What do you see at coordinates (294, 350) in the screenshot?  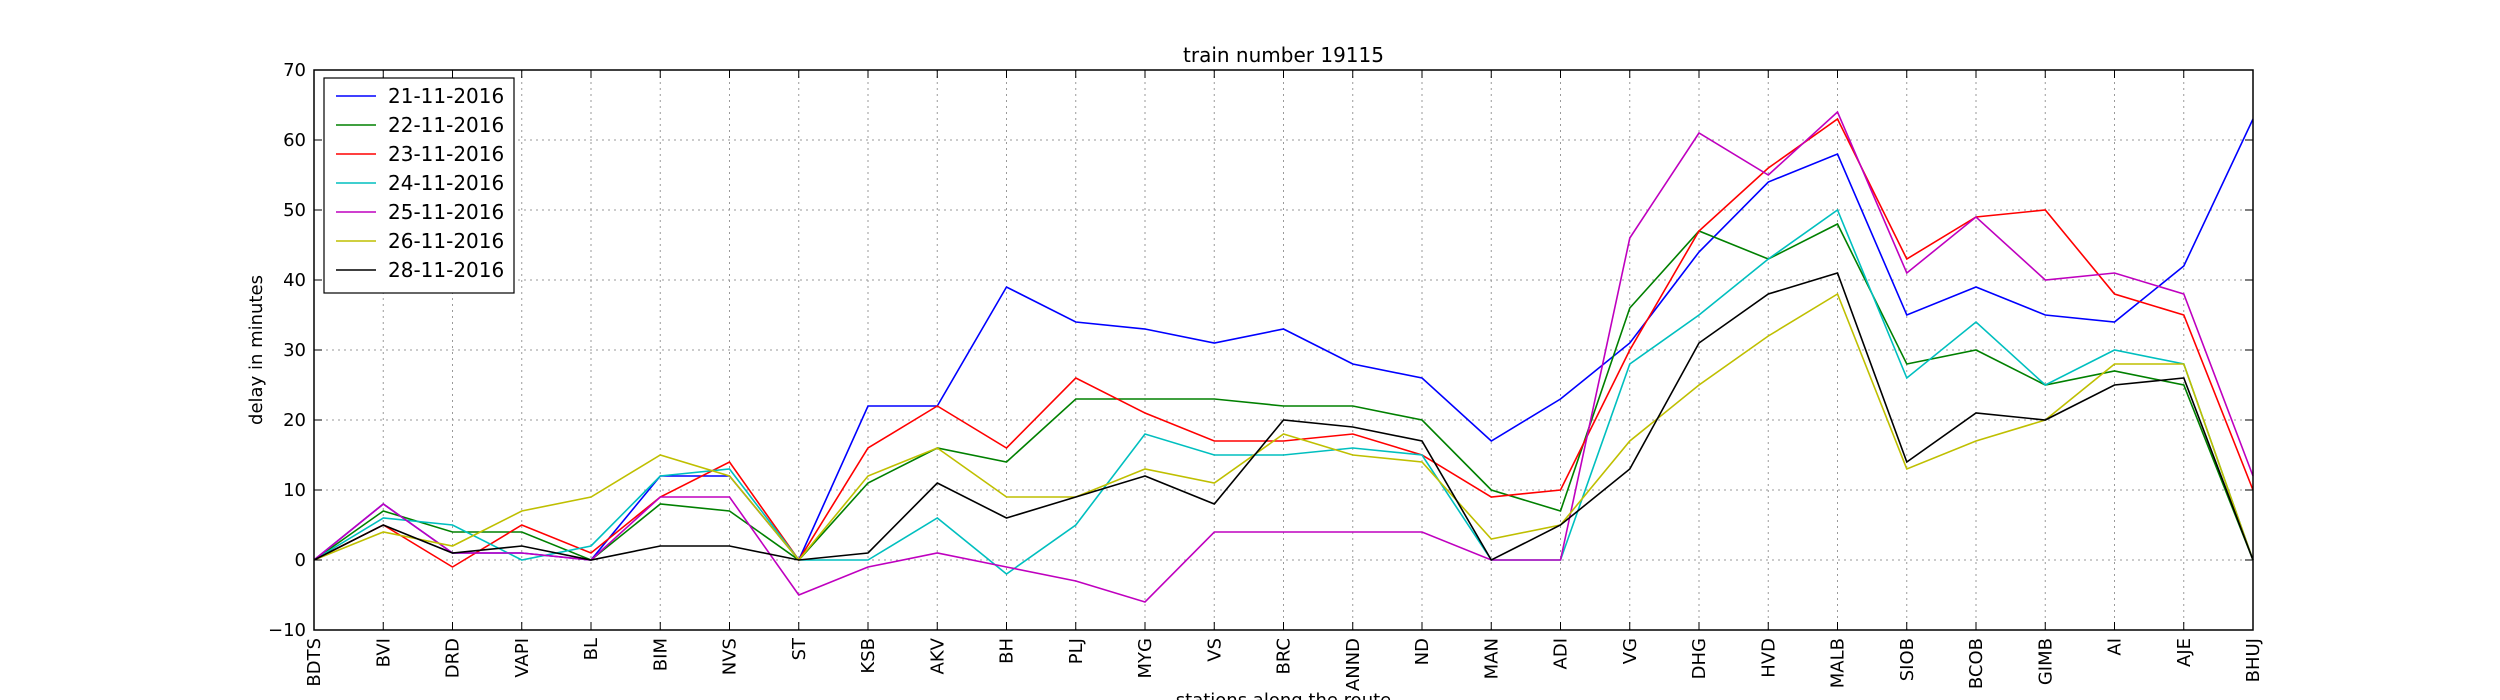 I see `y-tick-label: 30` at bounding box center [294, 350].